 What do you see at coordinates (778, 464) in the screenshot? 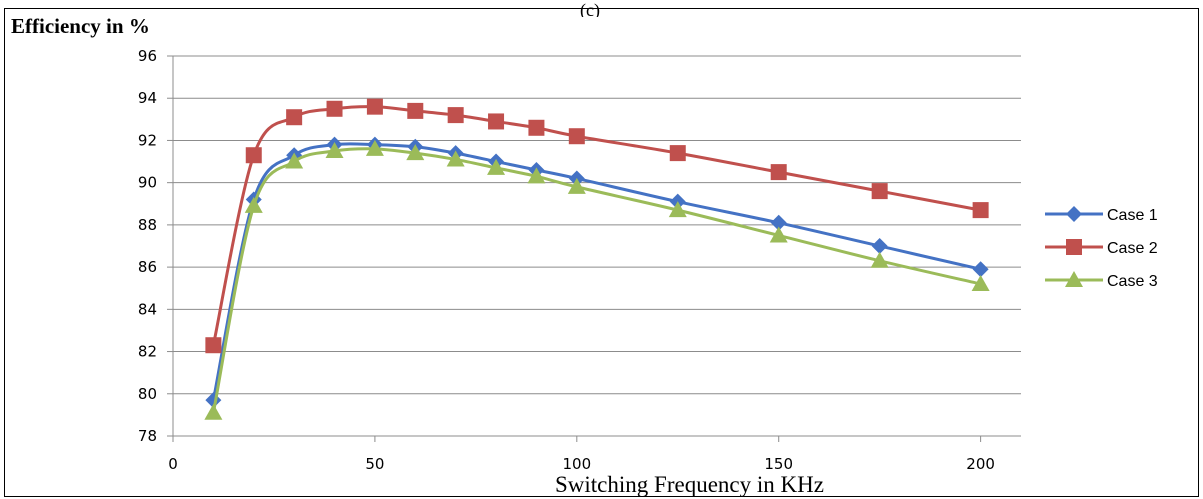
I see `x-tick-label: 150` at bounding box center [778, 464].